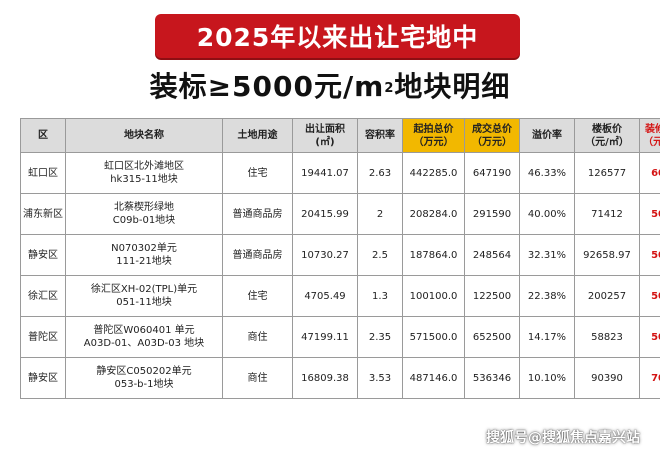  What do you see at coordinates (492, 135) in the screenshot?
I see `header-deal-price: 成交总价 （万元）` at bounding box center [492, 135].